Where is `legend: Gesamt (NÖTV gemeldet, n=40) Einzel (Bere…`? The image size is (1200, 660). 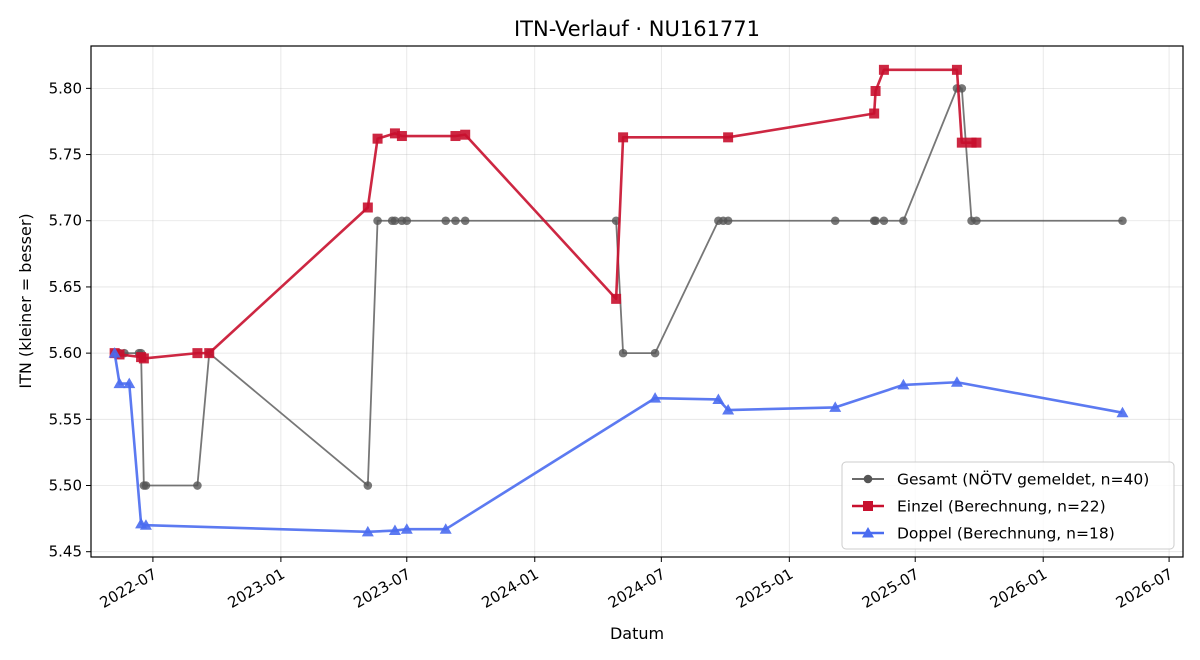 legend: Gesamt (NÖTV gemeldet, n=40) Einzel (Bere… is located at coordinates (1008, 505).